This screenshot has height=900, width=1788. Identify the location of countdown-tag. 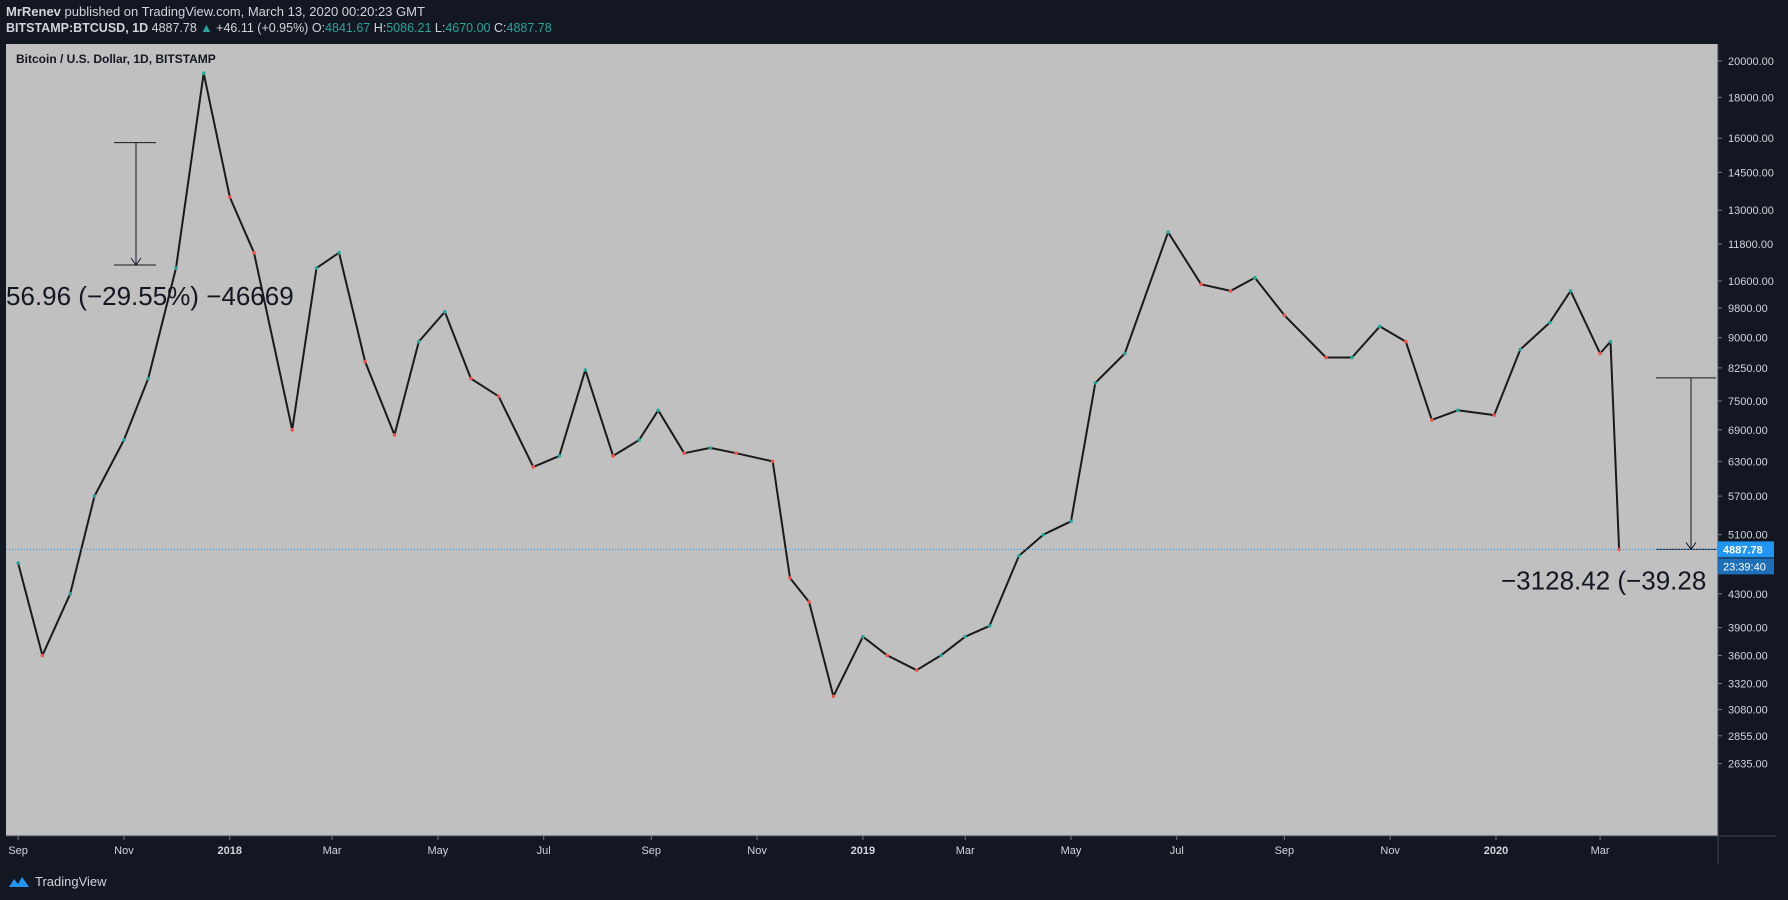
(1746, 566).